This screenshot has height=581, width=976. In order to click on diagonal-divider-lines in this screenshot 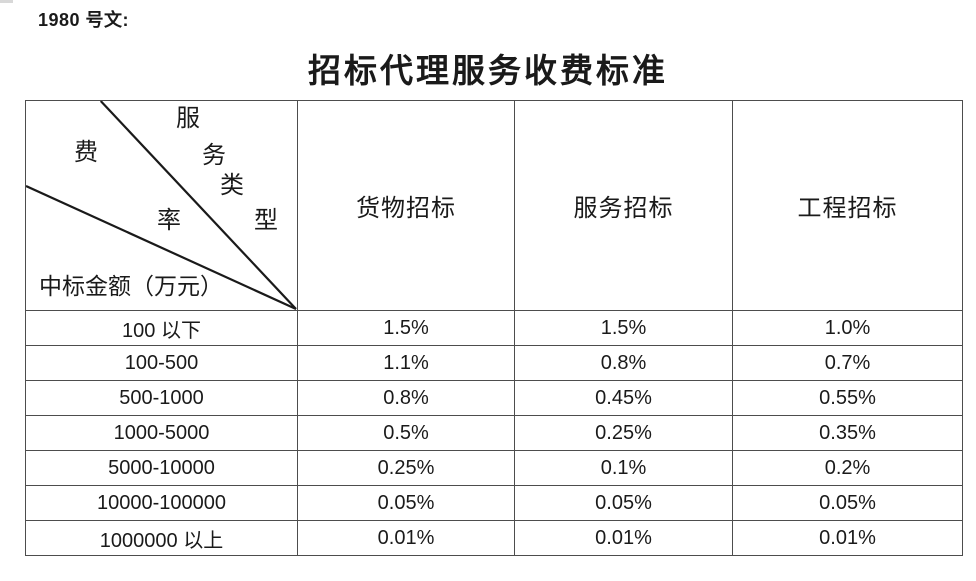, I will do `click(161, 205)`.